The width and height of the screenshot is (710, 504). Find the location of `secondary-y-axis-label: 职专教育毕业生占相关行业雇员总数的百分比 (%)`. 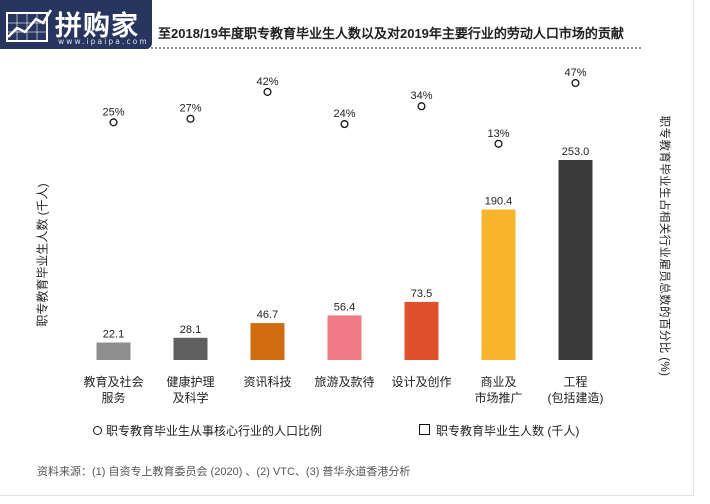

secondary-y-axis-label: 职专教育毕业生占相关行业雇员总数的百分比 (%) is located at coordinates (664, 246).